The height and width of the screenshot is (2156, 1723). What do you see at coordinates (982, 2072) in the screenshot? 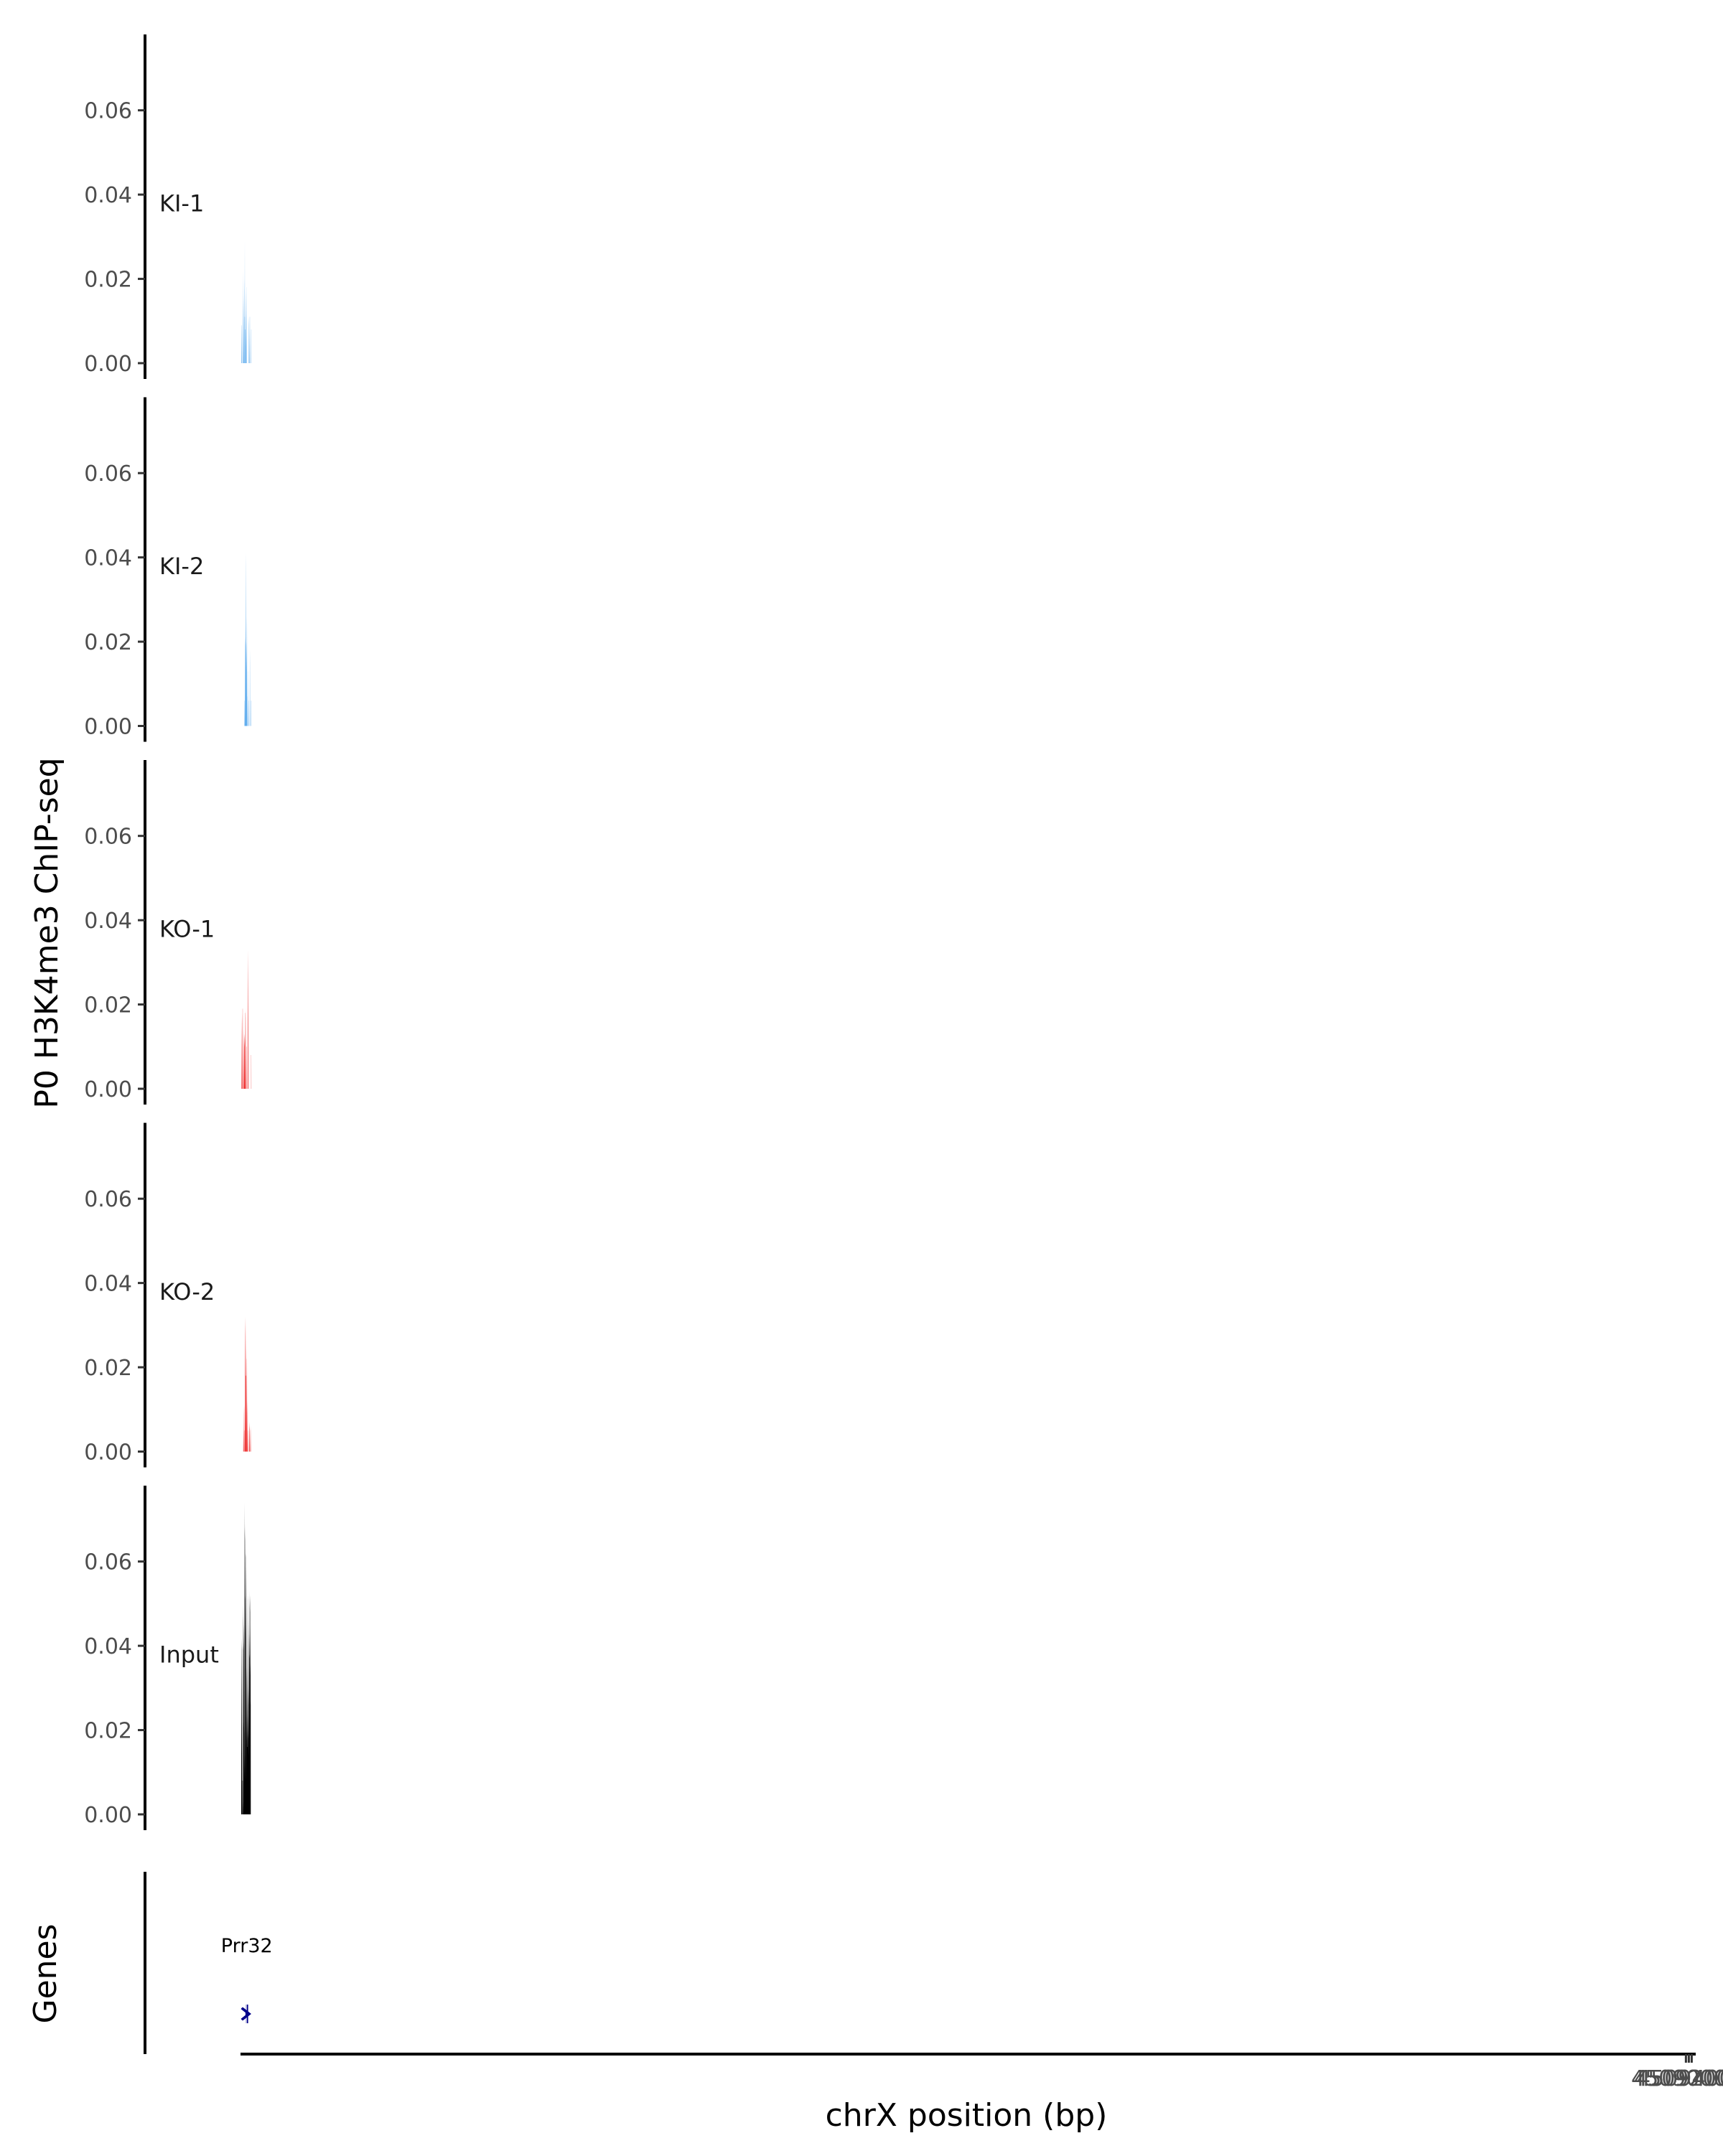
I see `x-axis: 450900004509200045094000` at bounding box center [982, 2072].